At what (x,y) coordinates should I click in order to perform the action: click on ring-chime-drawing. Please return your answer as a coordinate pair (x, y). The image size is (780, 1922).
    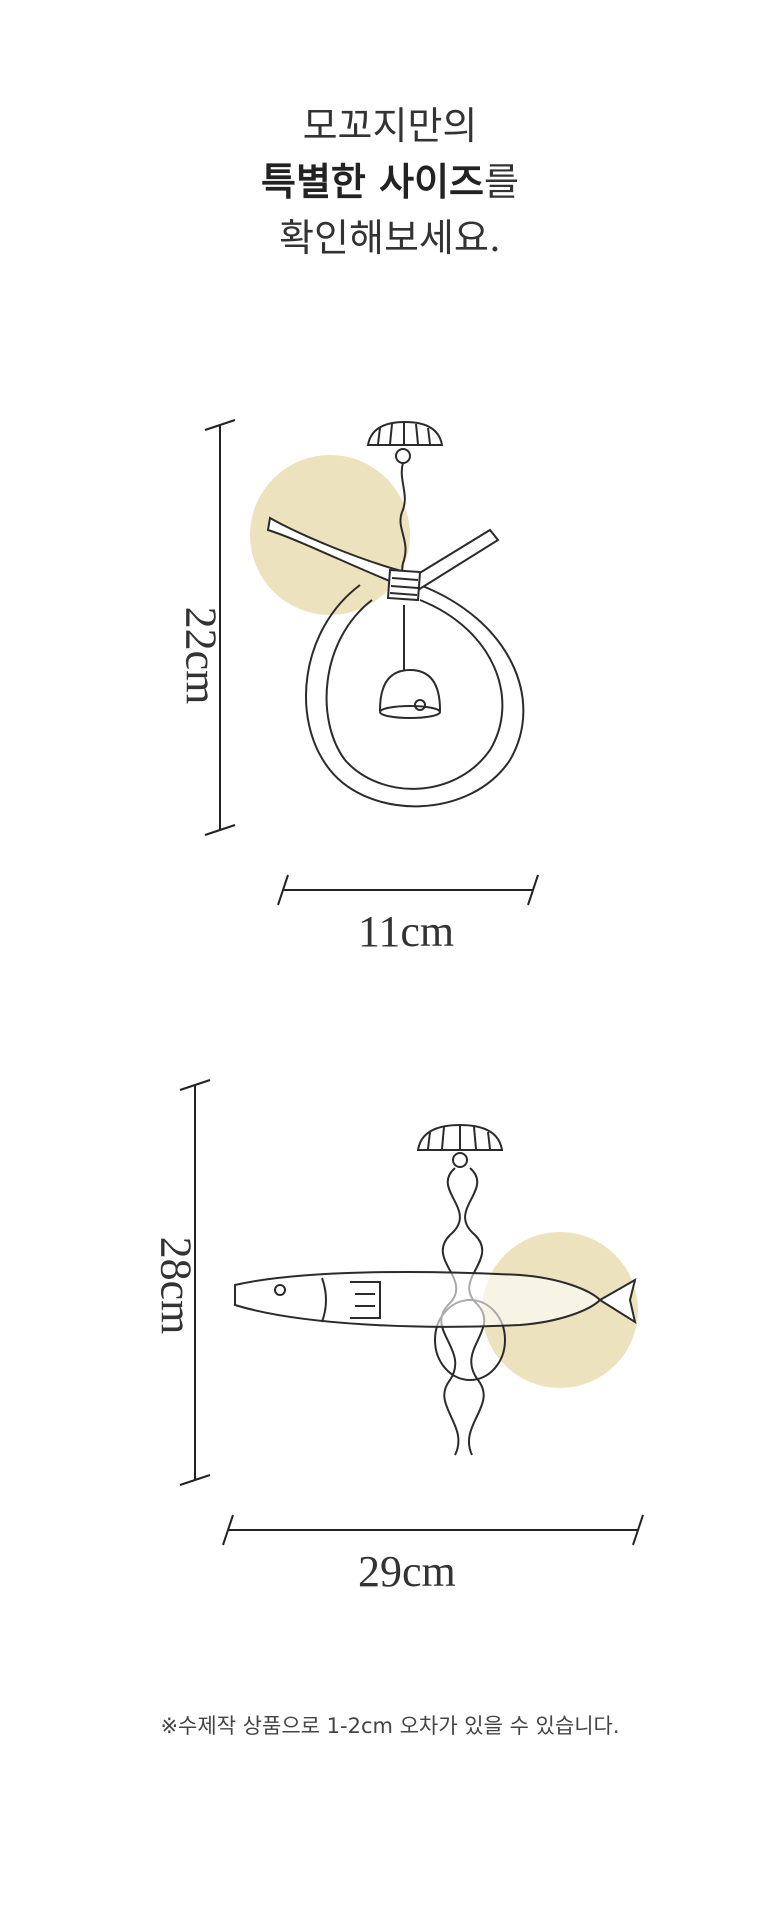
    Looking at the image, I should click on (395, 614).